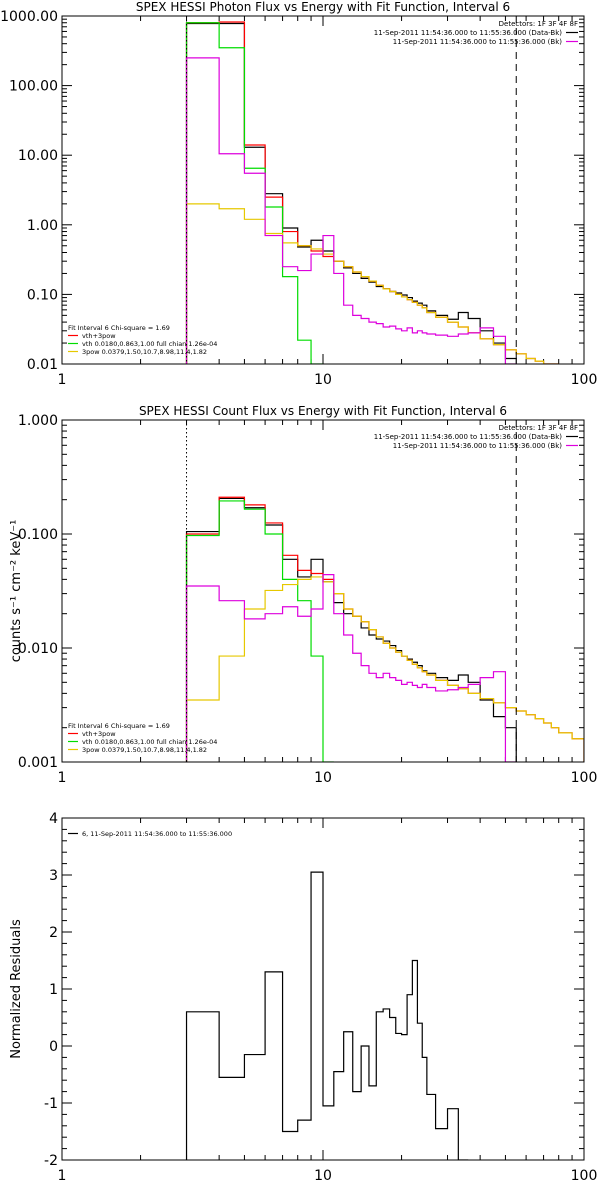 The width and height of the screenshot is (600, 1204). What do you see at coordinates (53, 819) in the screenshot?
I see `y-tick-label: 4` at bounding box center [53, 819].